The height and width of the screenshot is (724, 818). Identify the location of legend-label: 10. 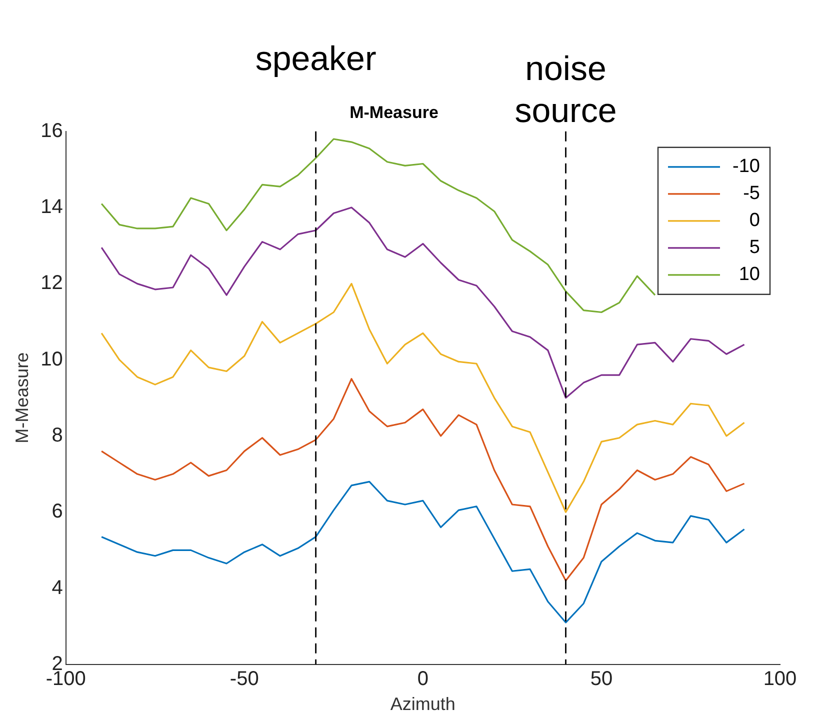
(749, 275).